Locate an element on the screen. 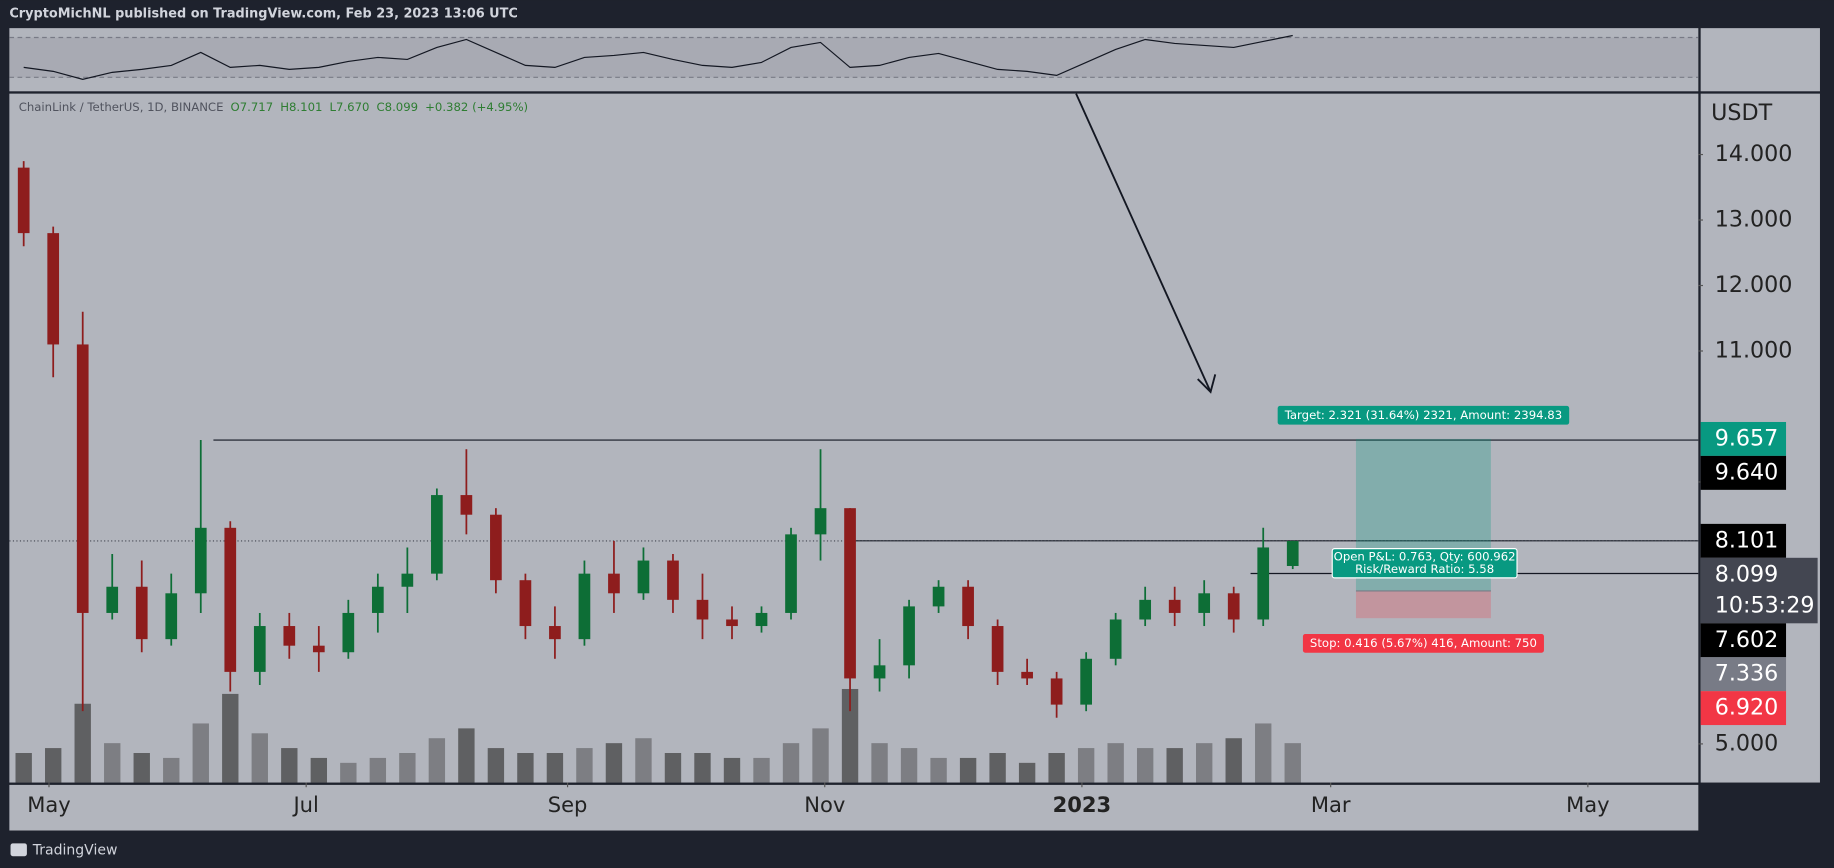 The image size is (1834, 868). y-tick-label: 11.000 is located at coordinates (1754, 350).